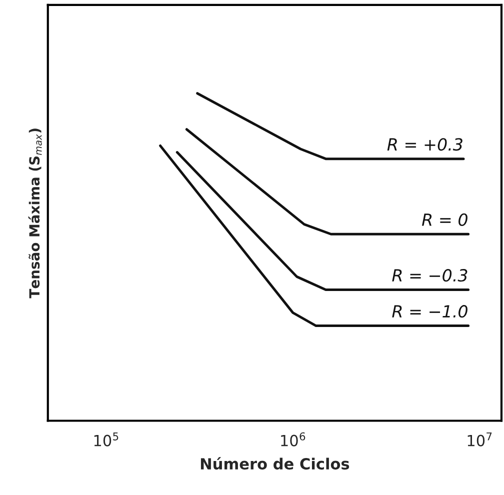 This screenshot has height=495, width=504. Describe the element at coordinates (424, 144) in the screenshot. I see `series-label: R = +0.3` at that location.